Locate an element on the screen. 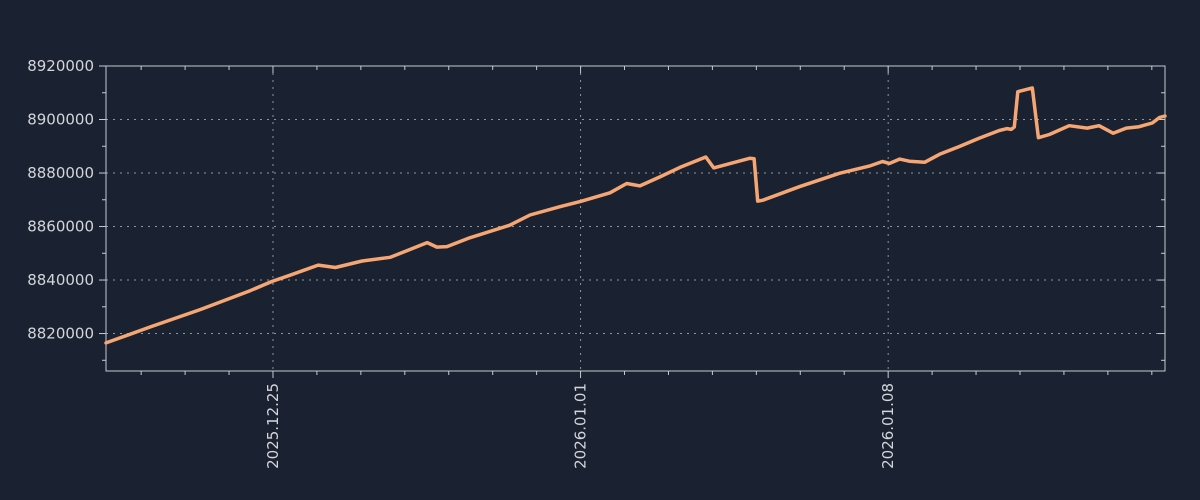 This screenshot has width=1200, height=500. x-tick-label: 2025.12.25 is located at coordinates (273, 426).